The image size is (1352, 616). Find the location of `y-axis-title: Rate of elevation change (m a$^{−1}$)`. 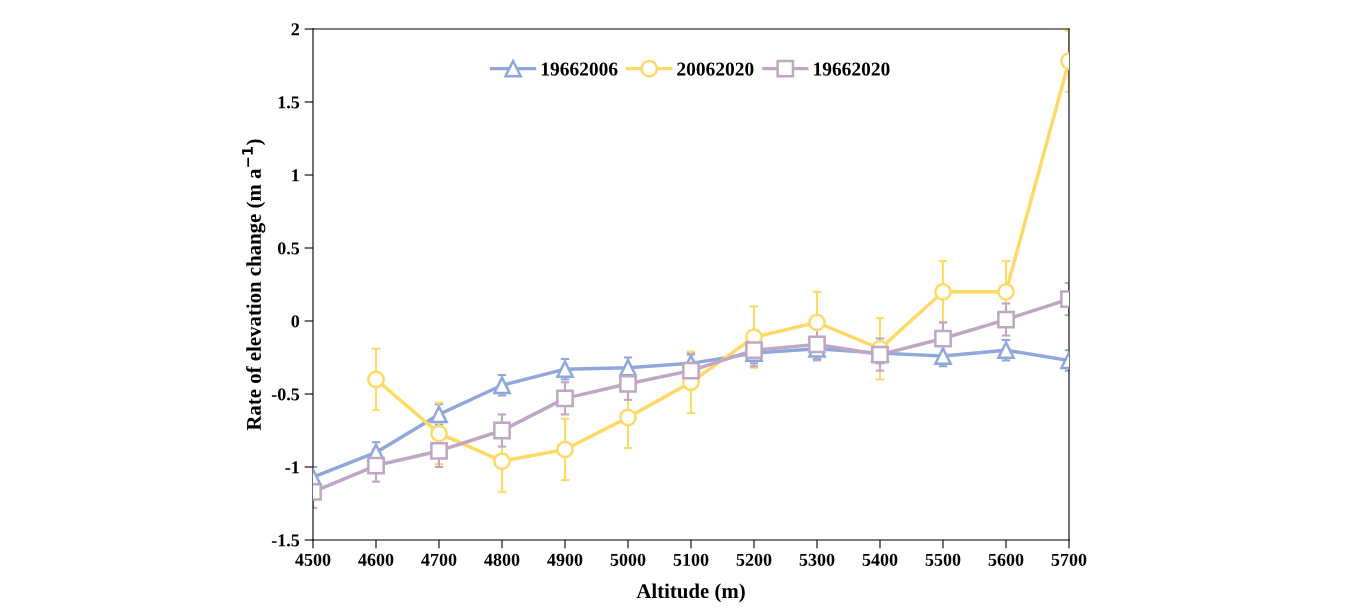

y-axis-title: Rate of elevation change (m a$^{−1}$) is located at coordinates (254, 285).